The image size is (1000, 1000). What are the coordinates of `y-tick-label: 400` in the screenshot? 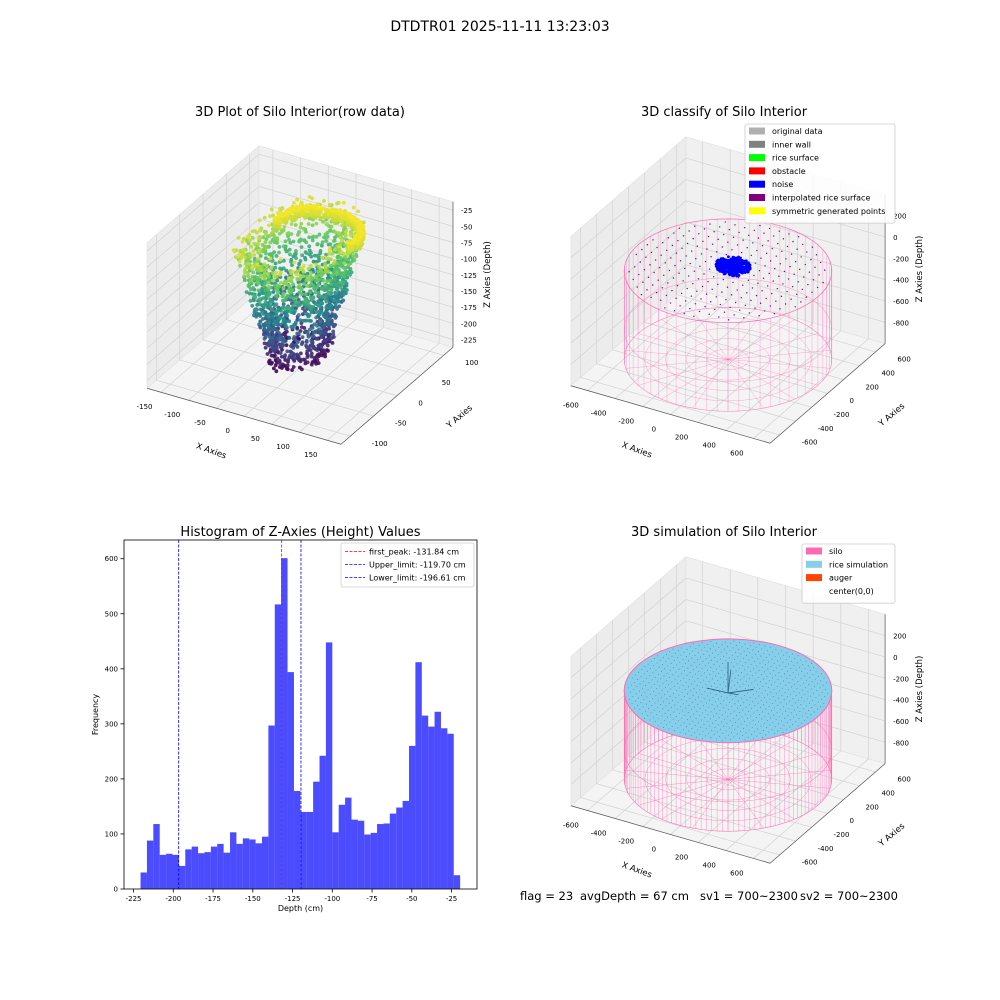 It's located at (887, 794).